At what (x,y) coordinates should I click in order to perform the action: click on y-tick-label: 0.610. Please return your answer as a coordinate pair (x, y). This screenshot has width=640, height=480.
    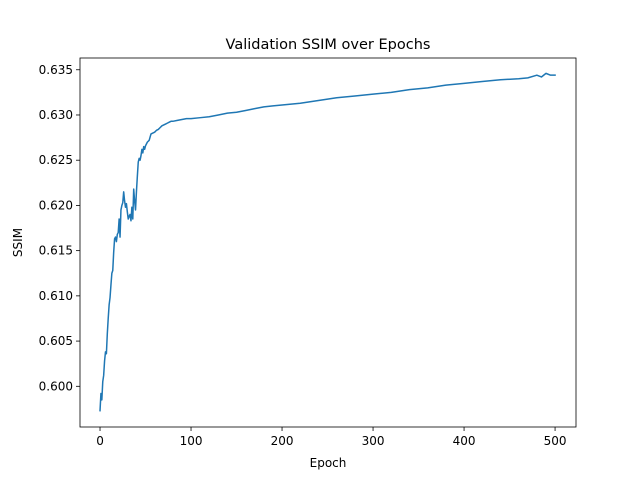
    Looking at the image, I should click on (56, 296).